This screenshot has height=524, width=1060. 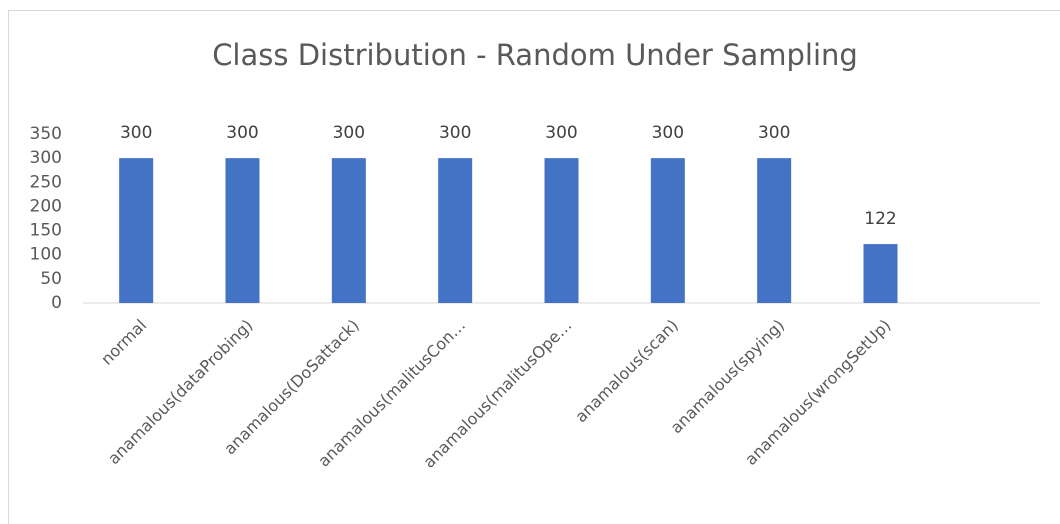 What do you see at coordinates (880, 219) in the screenshot?
I see `data-label: 122` at bounding box center [880, 219].